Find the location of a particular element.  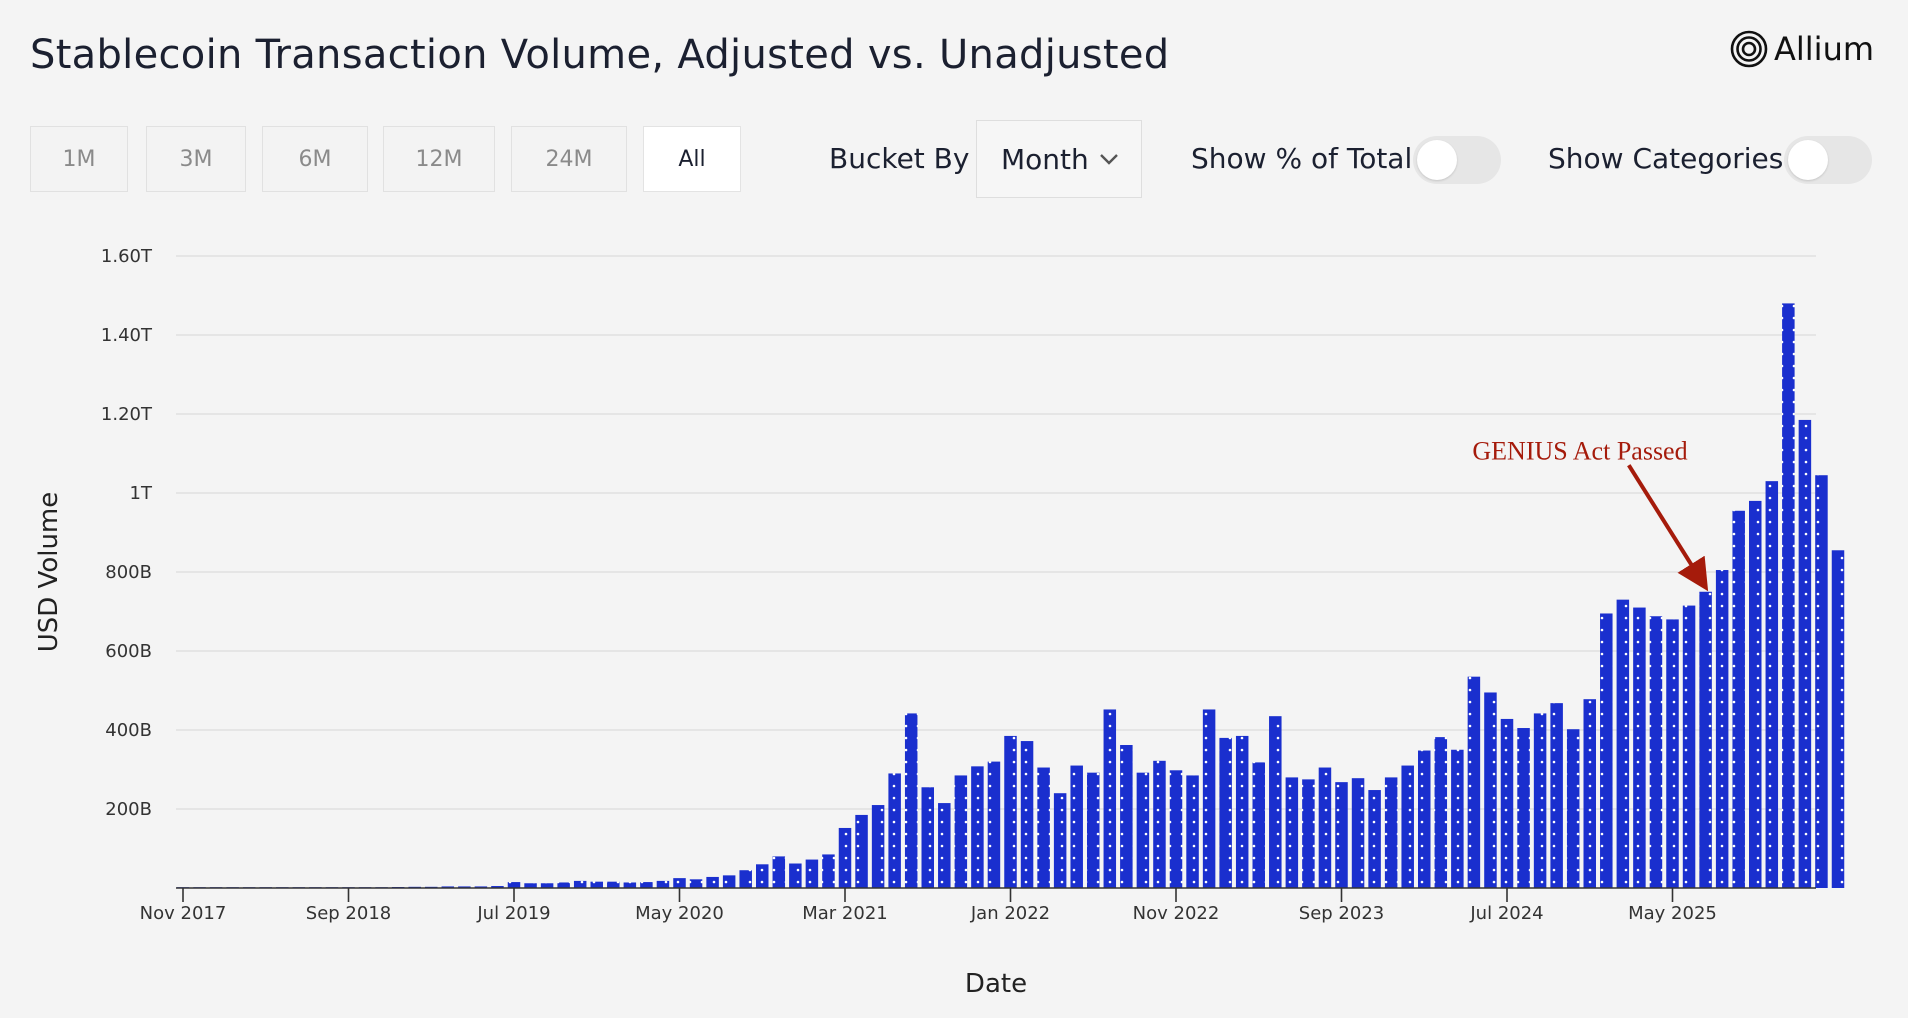

y-tick-label: 600B is located at coordinates (128, 651).